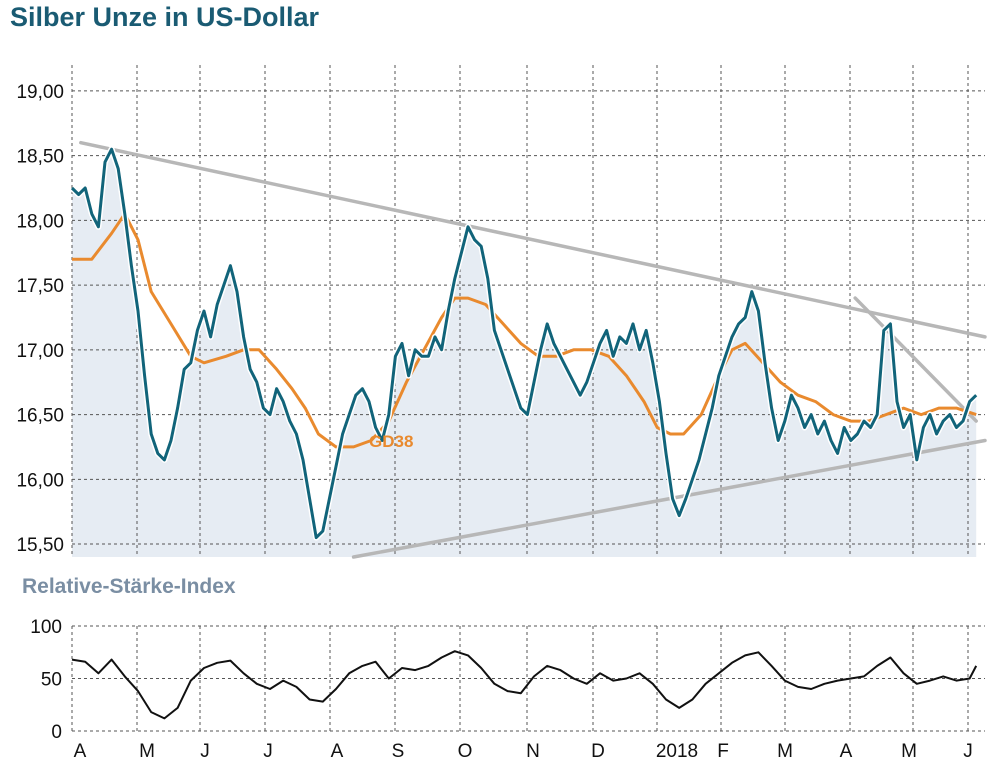  What do you see at coordinates (524, 685) in the screenshot?
I see `rsi-line` at bounding box center [524, 685].